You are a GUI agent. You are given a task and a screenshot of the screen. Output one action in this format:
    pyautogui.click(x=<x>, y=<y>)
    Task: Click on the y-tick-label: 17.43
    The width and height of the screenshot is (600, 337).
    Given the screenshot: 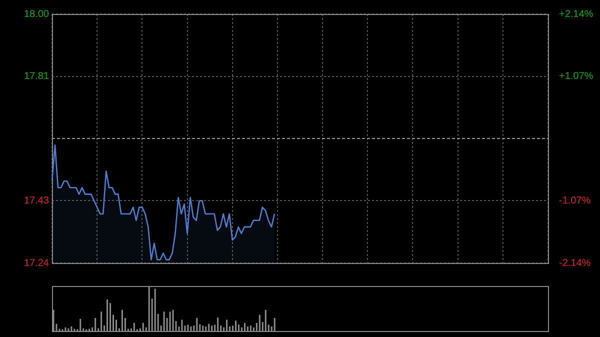 What is the action you would take?
    pyautogui.click(x=37, y=201)
    